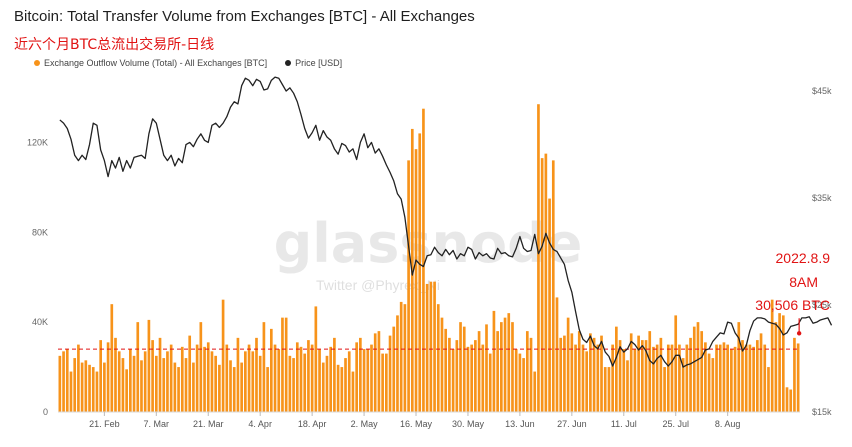 This screenshot has width=852, height=447. What do you see at coordinates (803, 258) in the screenshot?
I see `annotation-date: 2022.8.9` at bounding box center [803, 258].